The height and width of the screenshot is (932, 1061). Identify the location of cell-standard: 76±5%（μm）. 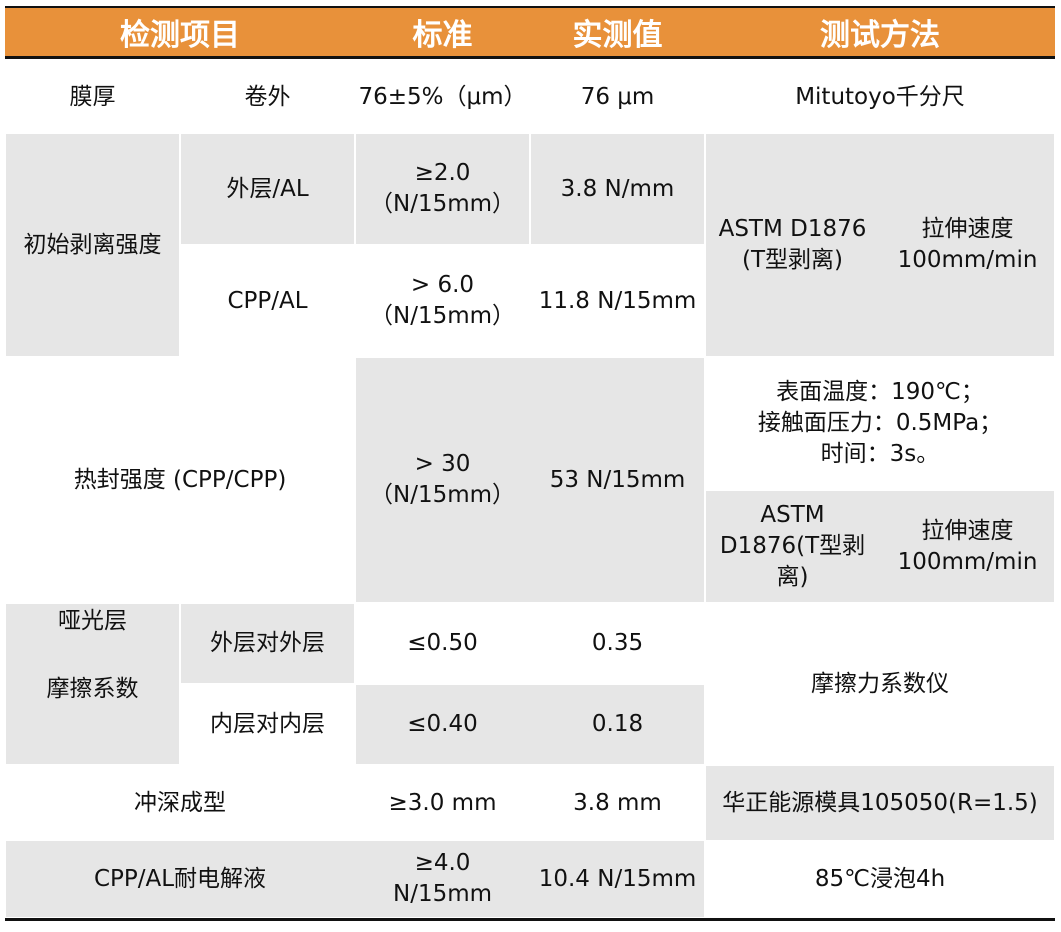
(442, 97).